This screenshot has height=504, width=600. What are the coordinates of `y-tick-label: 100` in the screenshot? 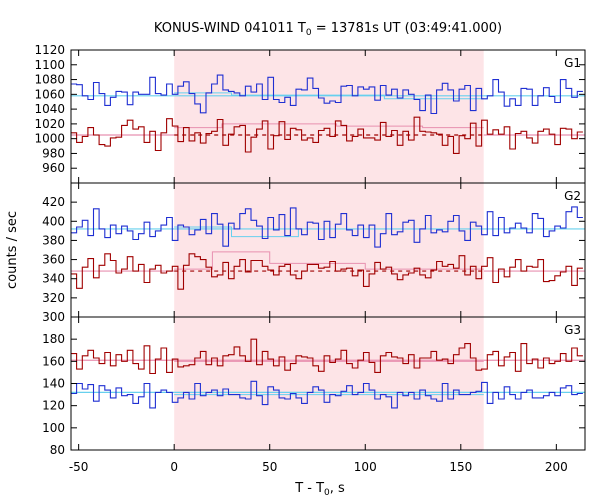 It's located at (53, 428).